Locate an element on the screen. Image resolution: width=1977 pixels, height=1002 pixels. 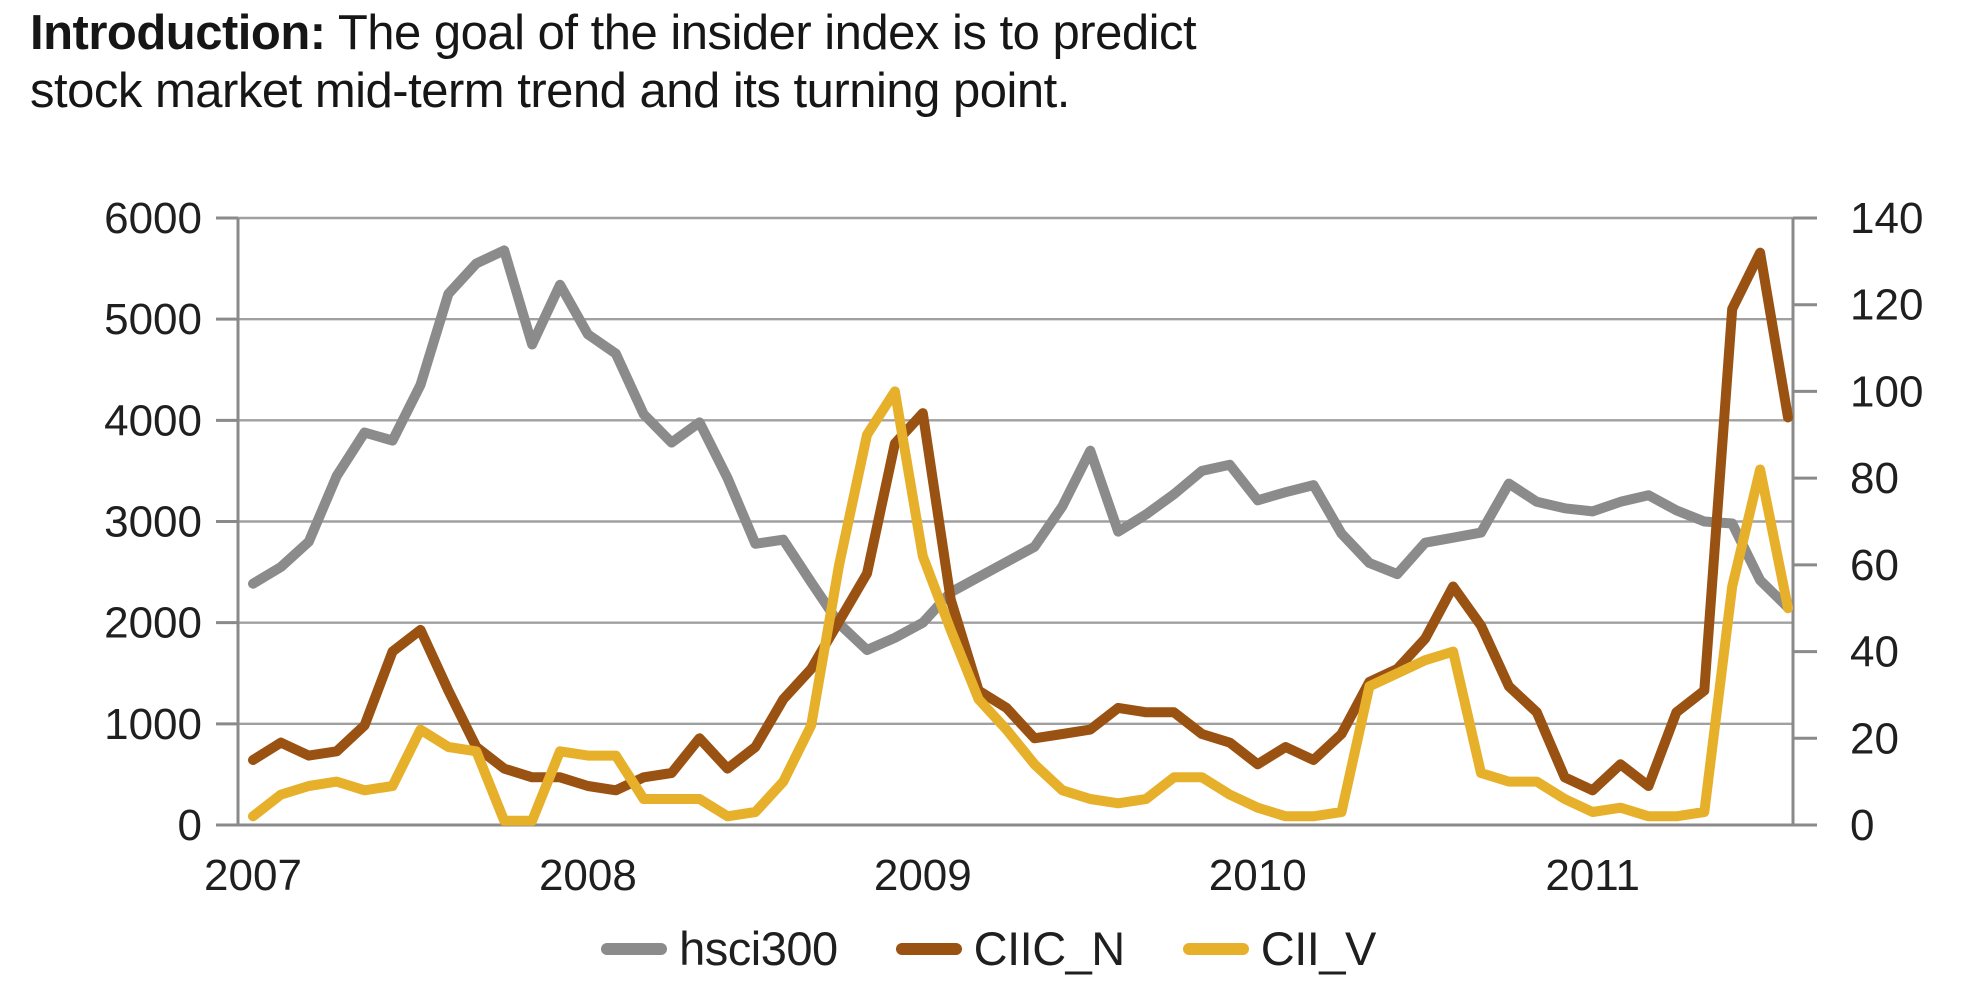
legend-item-hsci300: hsci300 is located at coordinates (719, 948).